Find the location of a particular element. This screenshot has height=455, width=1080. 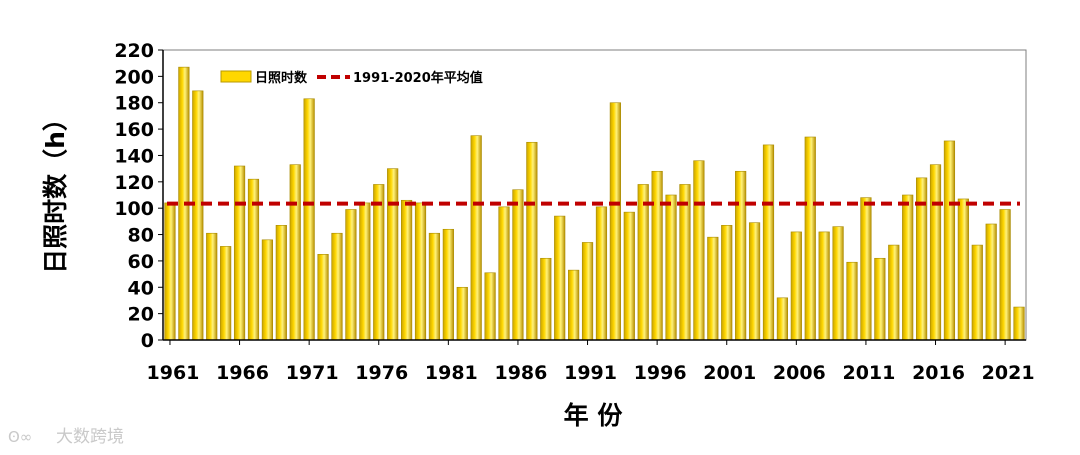

bar-1983 is located at coordinates (476, 238).